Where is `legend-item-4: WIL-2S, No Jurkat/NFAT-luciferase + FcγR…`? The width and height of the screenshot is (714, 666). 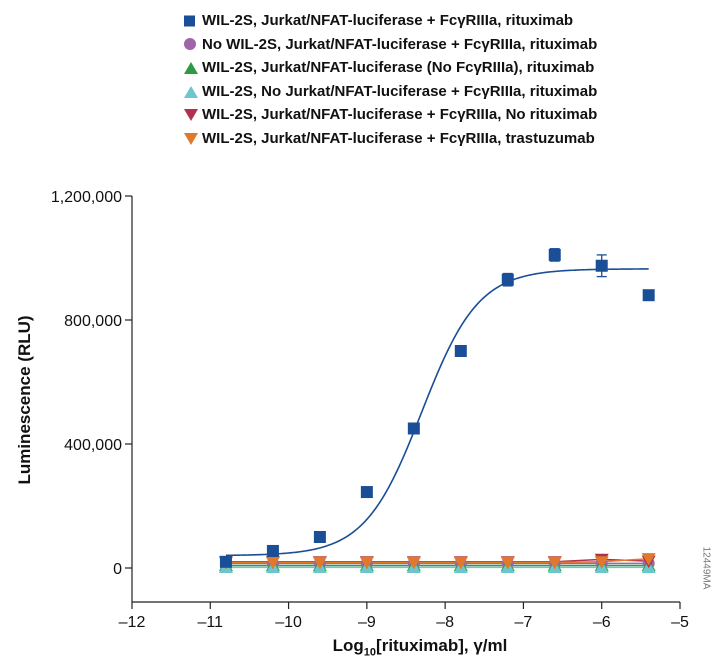 legend-item-4: WIL-2S, No Jurkat/NFAT-luciferase + FcγR… is located at coordinates (390, 92).